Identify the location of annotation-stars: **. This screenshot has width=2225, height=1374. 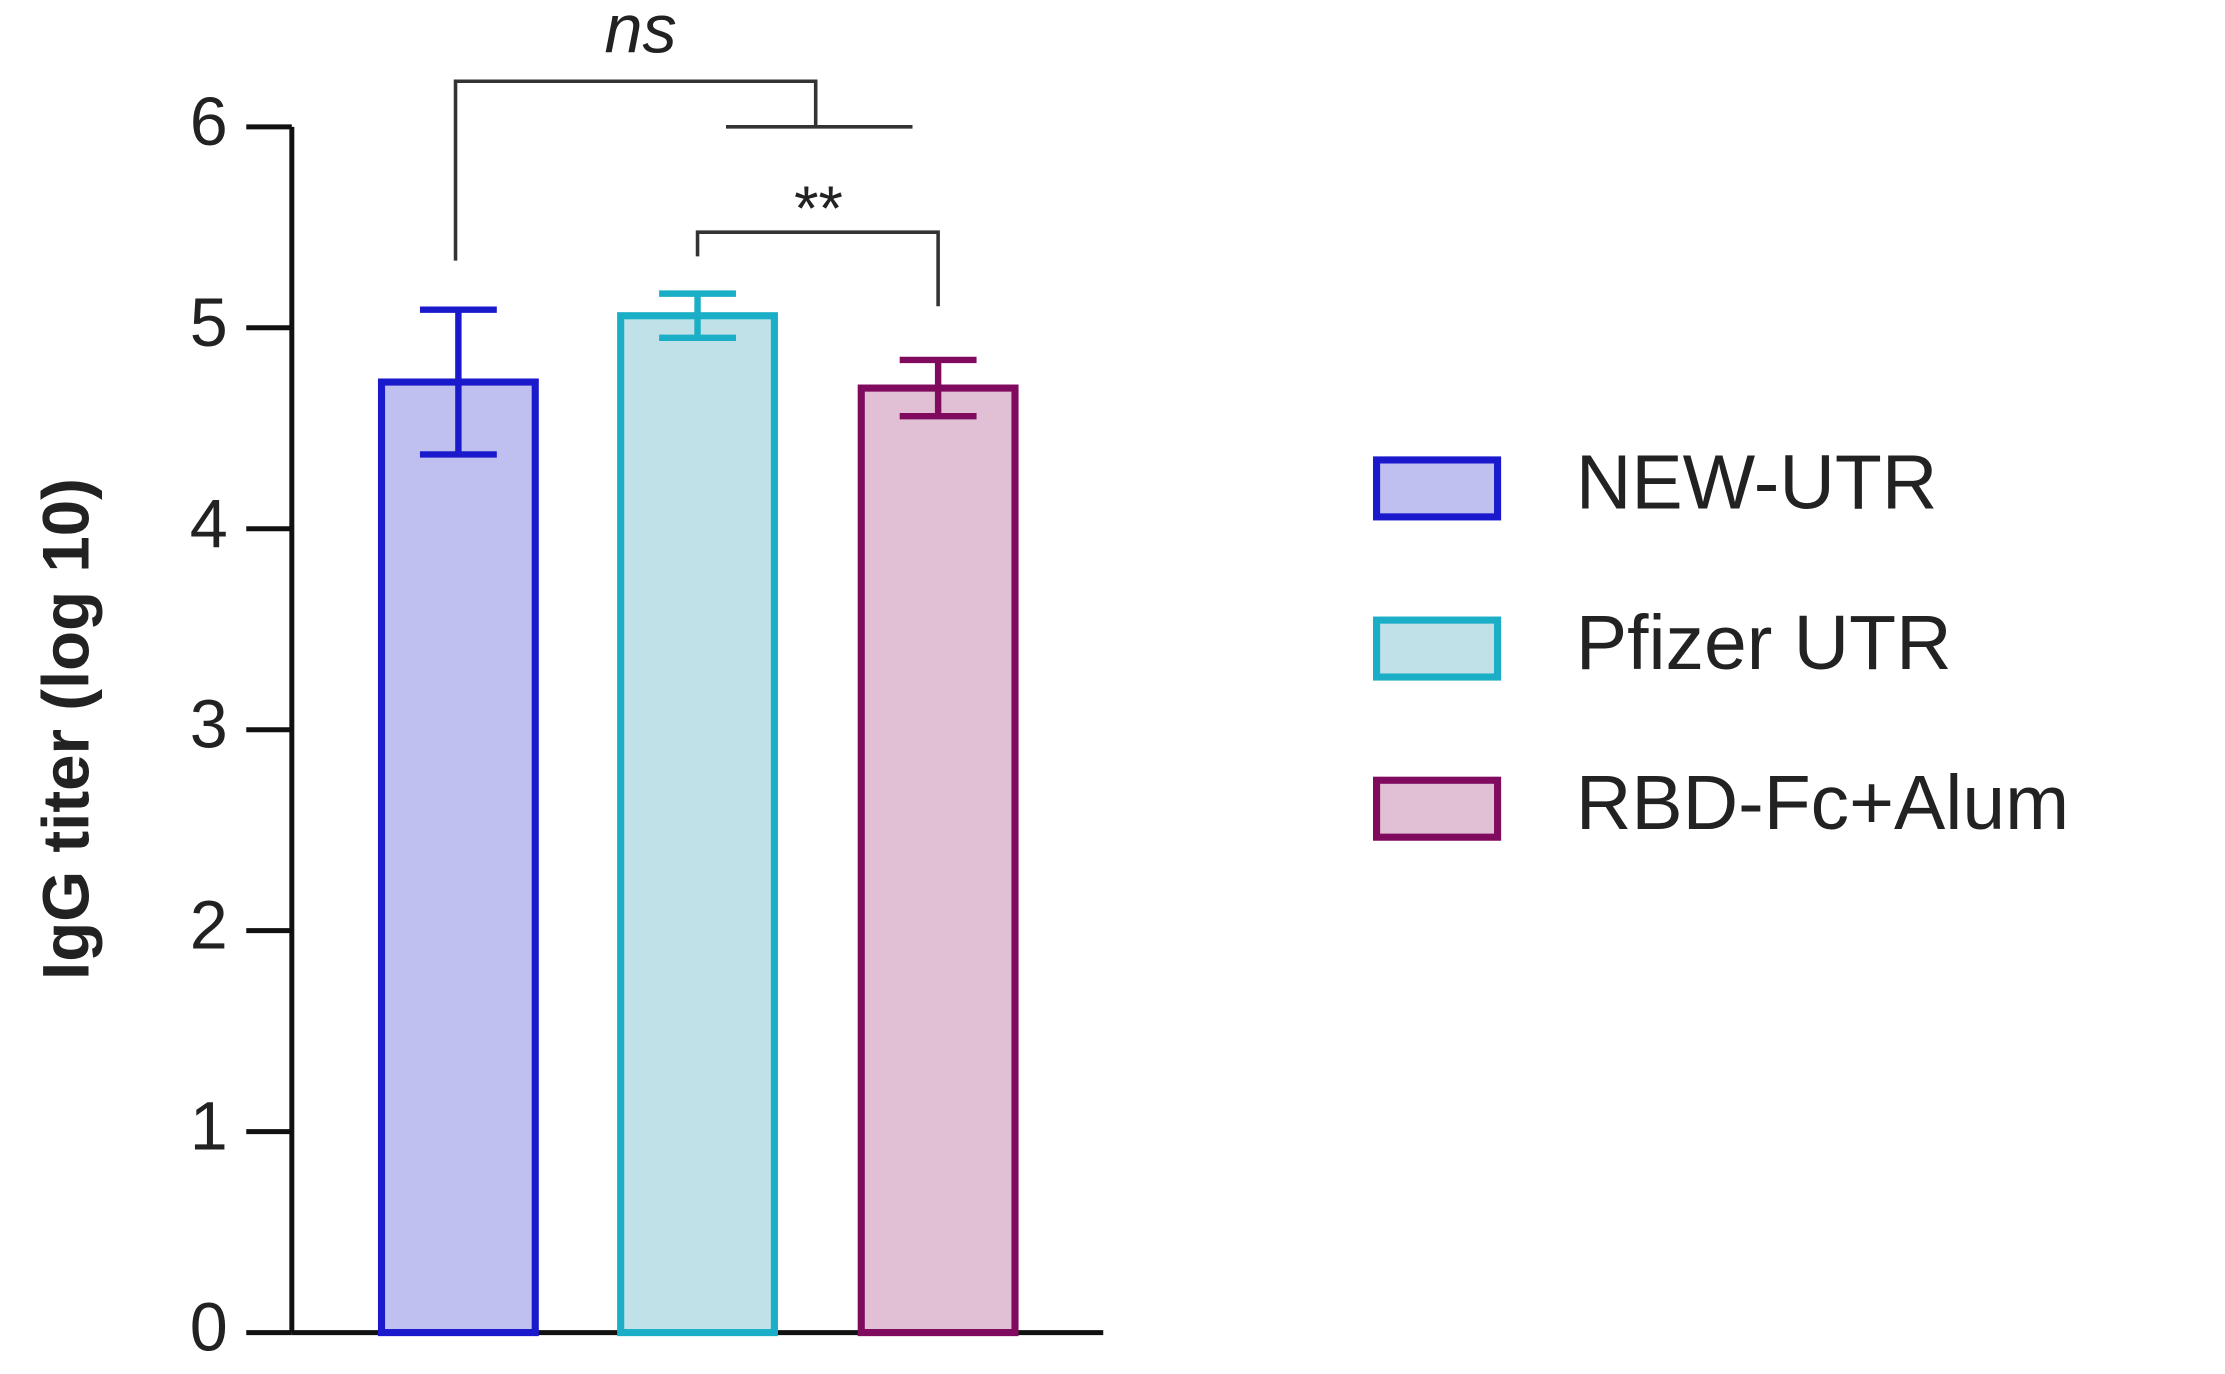
(818, 209).